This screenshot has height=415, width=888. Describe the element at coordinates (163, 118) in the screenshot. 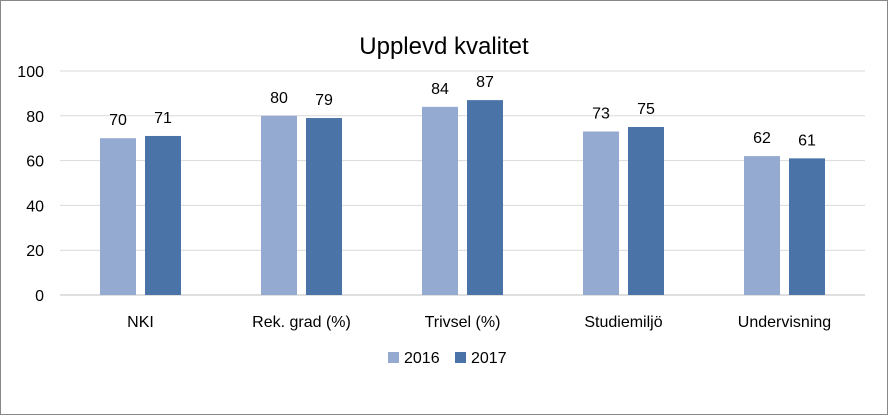

I see `data-label: 71` at that location.